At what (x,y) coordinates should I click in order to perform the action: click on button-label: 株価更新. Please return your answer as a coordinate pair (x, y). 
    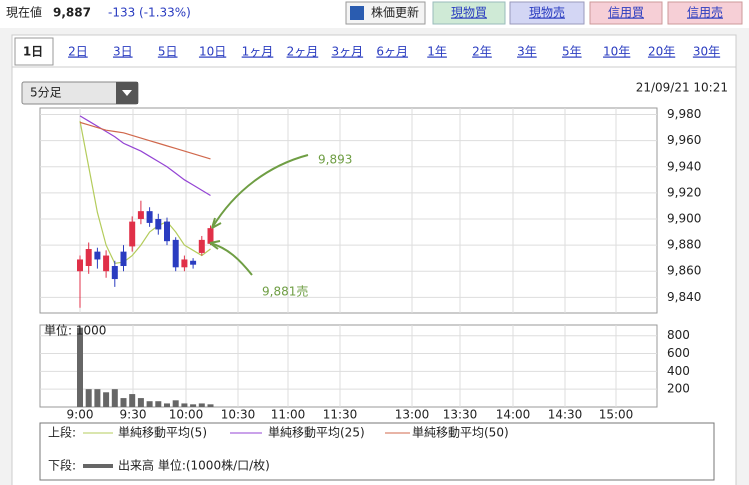
    Looking at the image, I should click on (395, 12).